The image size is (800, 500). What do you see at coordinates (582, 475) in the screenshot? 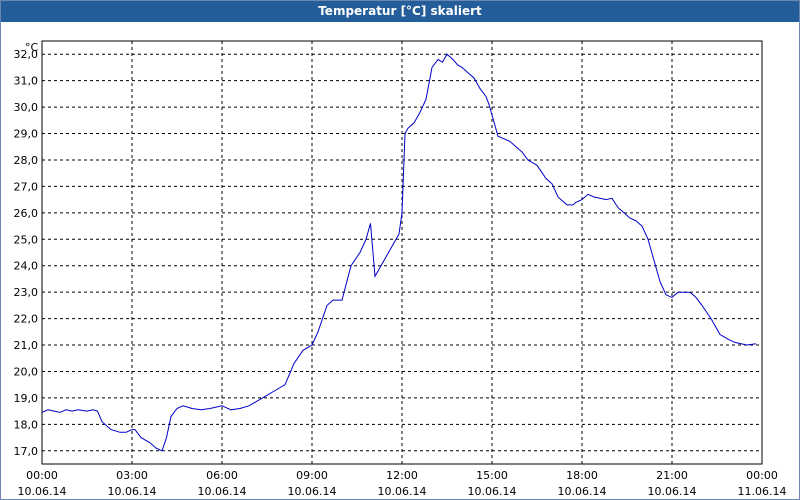
I see `x-tick-time-label: 18:00` at bounding box center [582, 475].